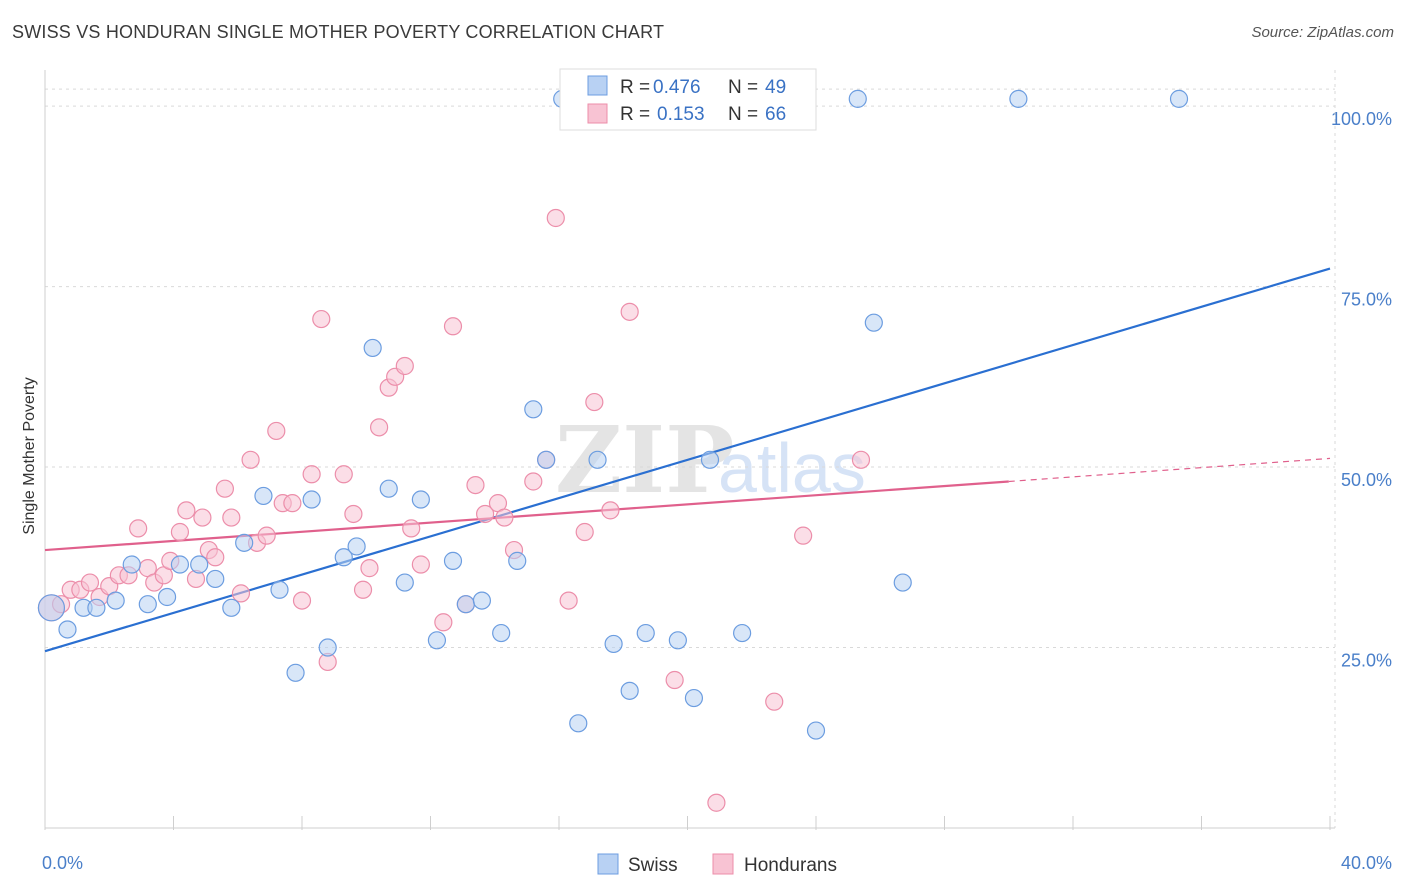  What do you see at coordinates (775, 114) in the screenshot?
I see `legend-n-value-hondurans: 66` at bounding box center [775, 114].